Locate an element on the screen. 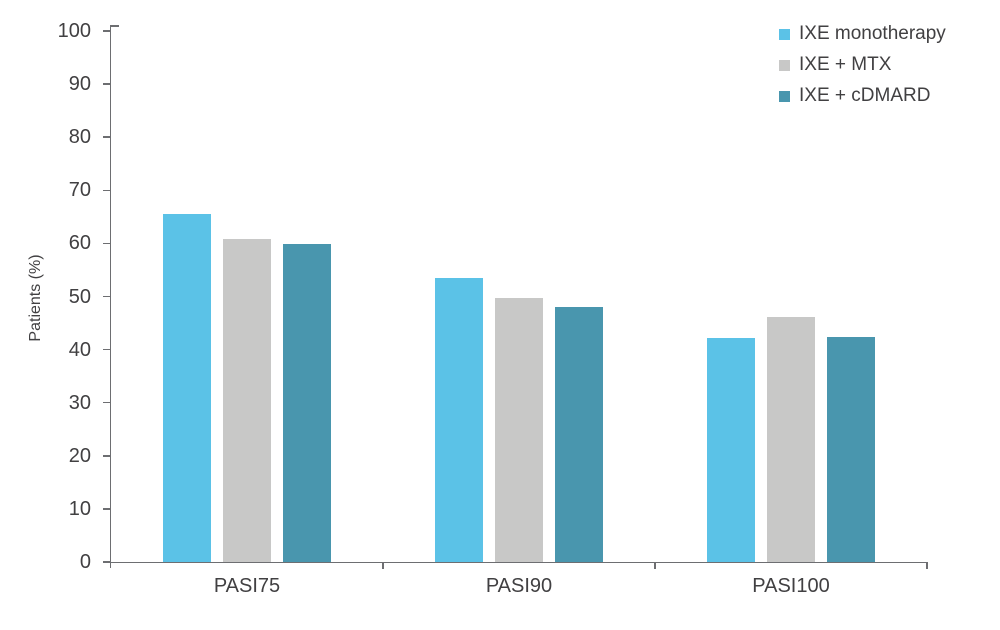 The image size is (1000, 630). y-axis-line is located at coordinates (110, 294).